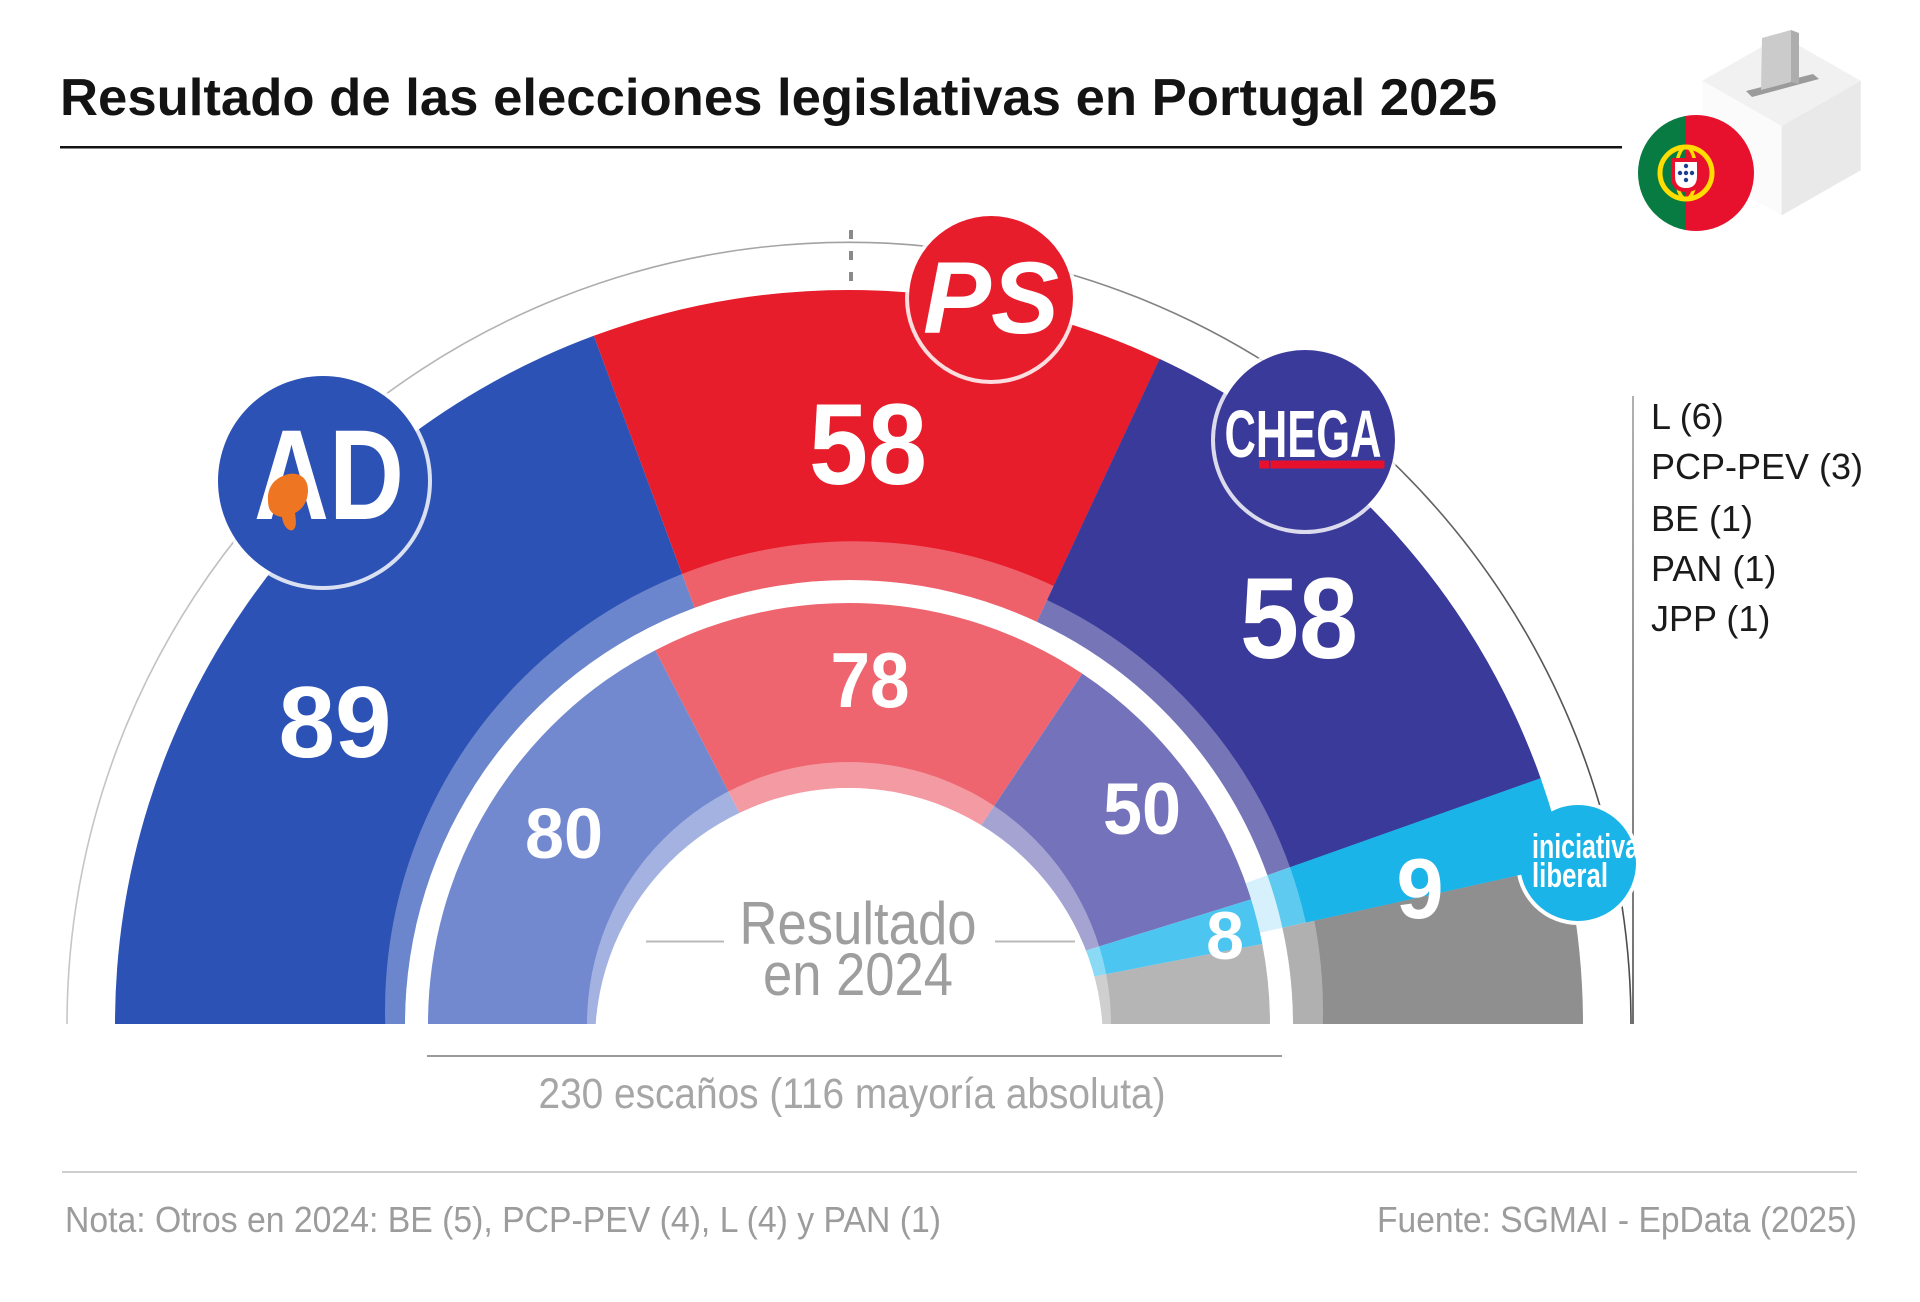 The image size is (1920, 1302). I want to click on svg-text: Resultado, so click(858, 923).